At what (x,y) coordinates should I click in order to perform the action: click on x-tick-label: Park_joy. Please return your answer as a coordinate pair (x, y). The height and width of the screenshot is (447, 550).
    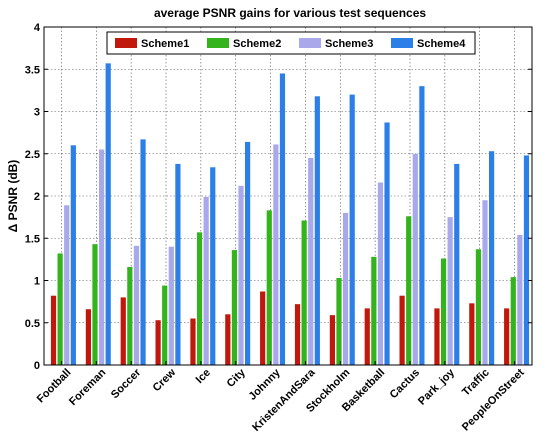
    Looking at the image, I should click on (437, 387).